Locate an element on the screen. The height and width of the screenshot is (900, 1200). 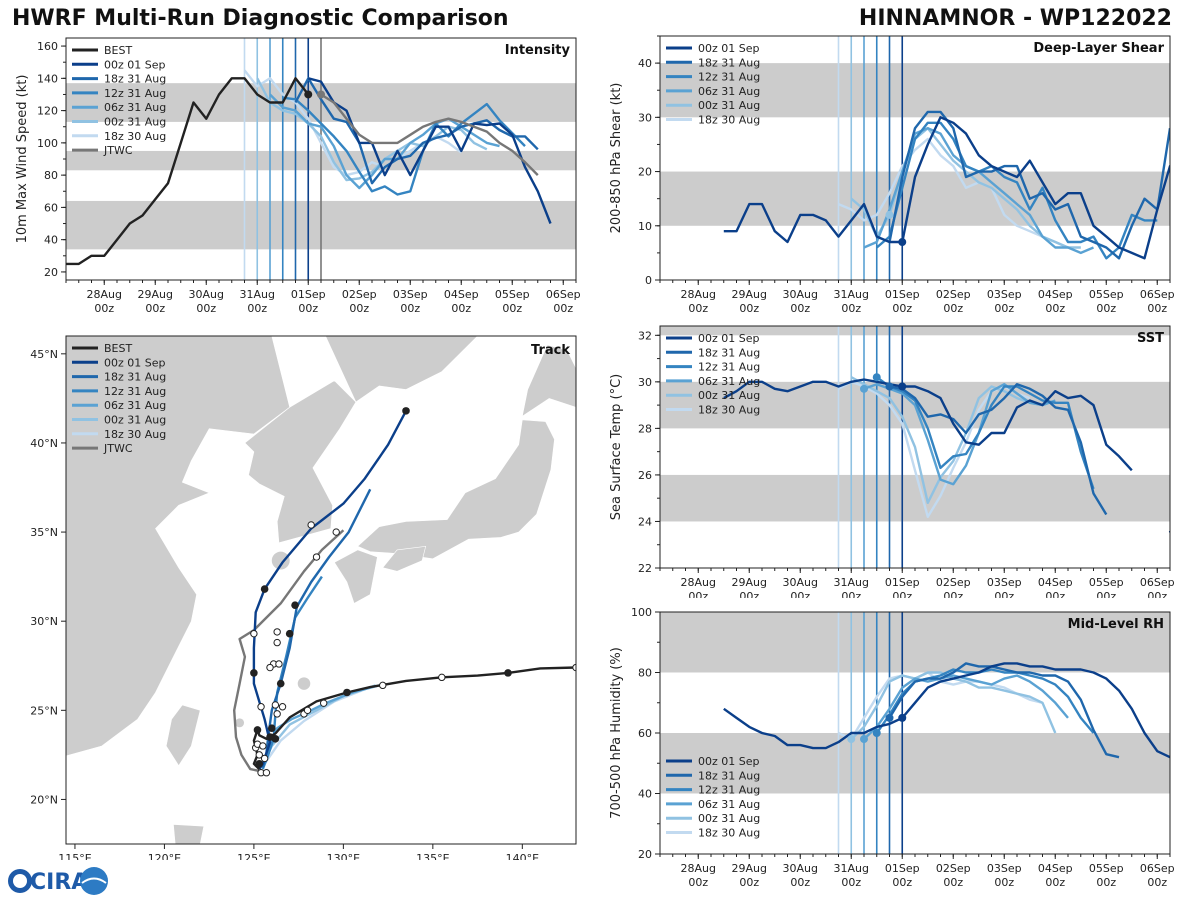
land-russia-east is located at coordinates (402, 369).